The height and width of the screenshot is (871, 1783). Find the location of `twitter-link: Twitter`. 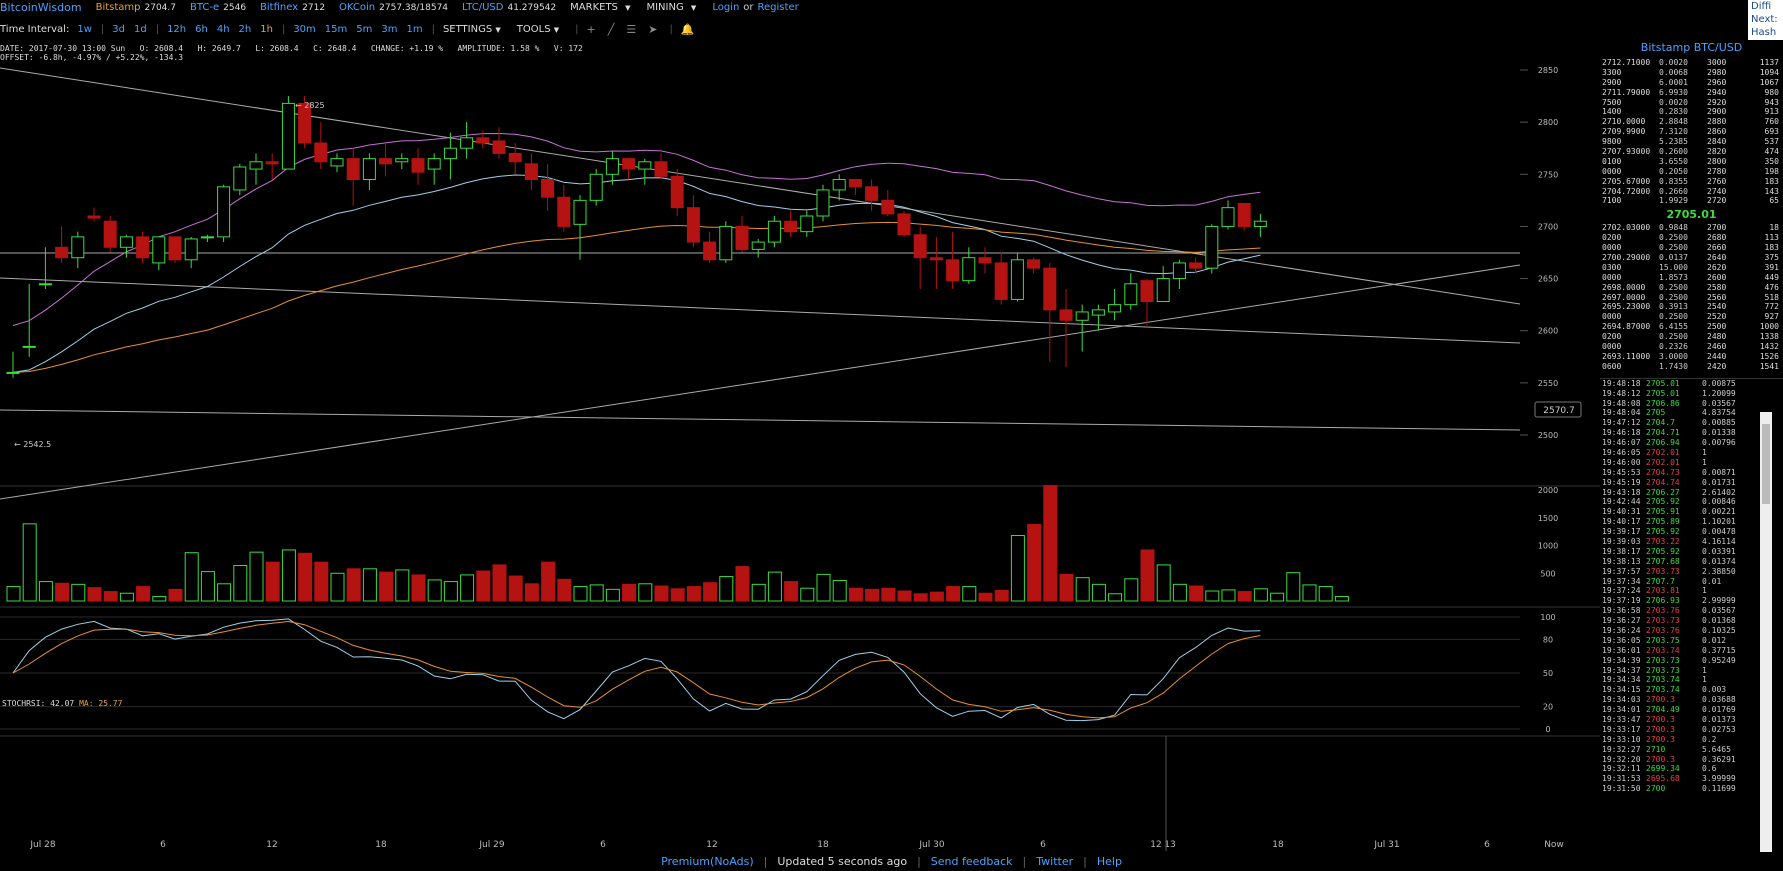

twitter-link: Twitter is located at coordinates (1055, 861).